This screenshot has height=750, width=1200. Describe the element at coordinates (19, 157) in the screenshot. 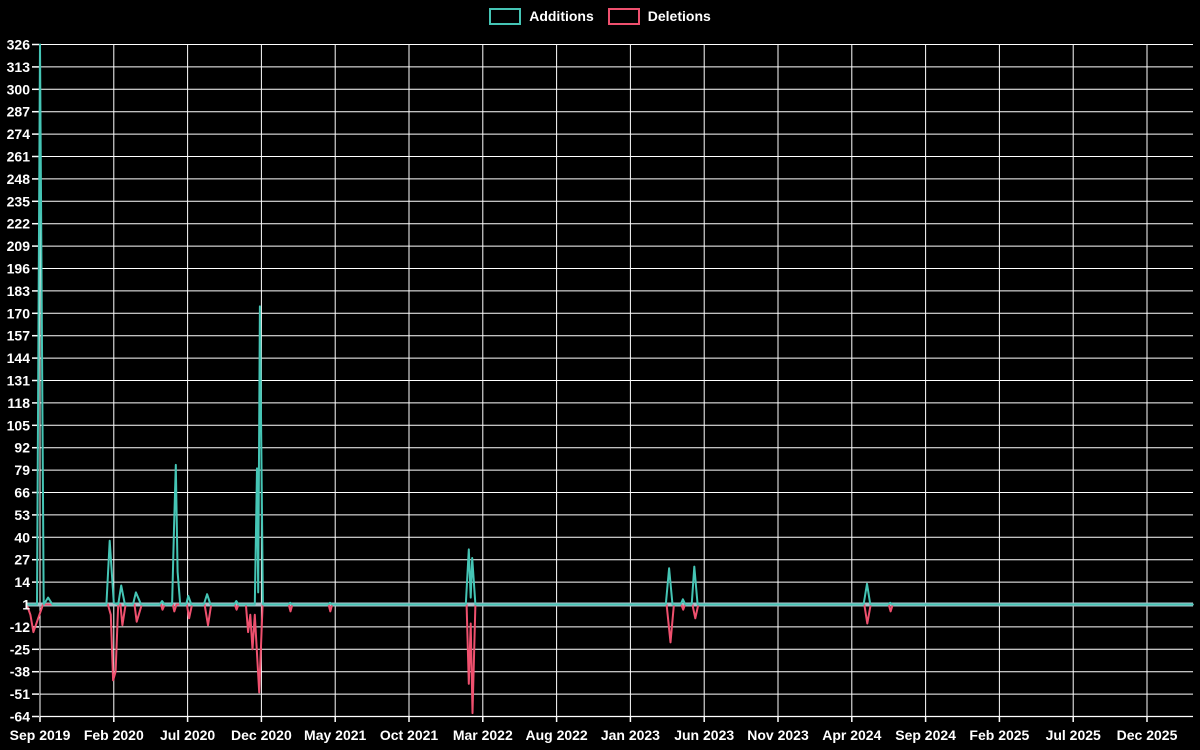

I see `y-tick-label: 261` at that location.